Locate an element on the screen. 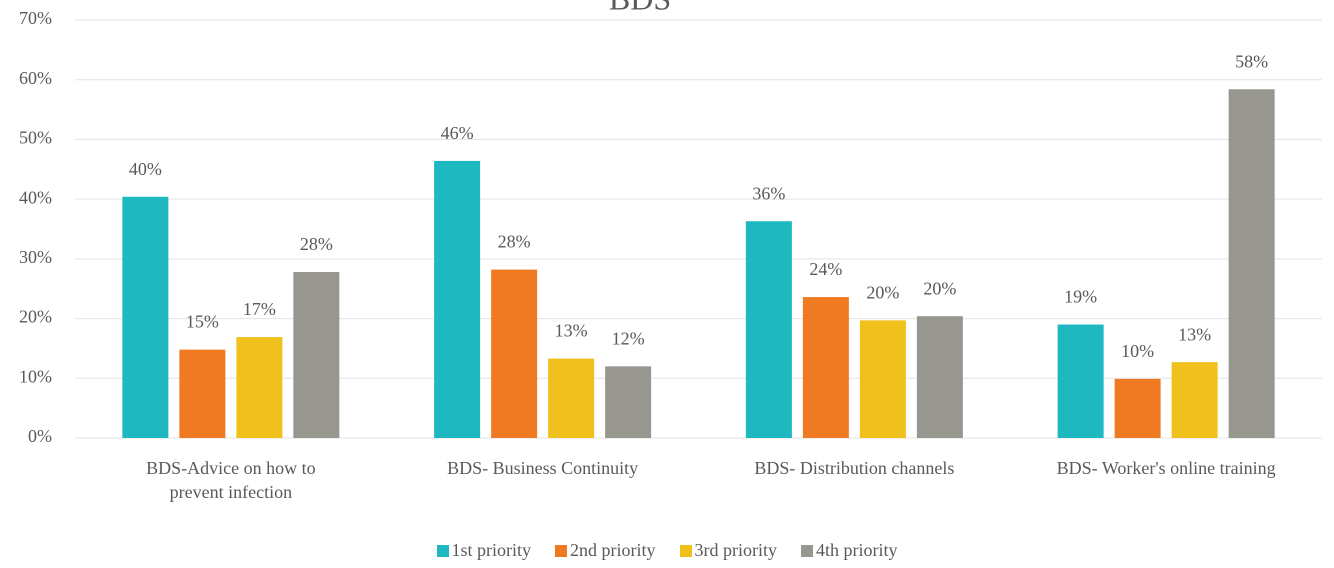  legend-label: 4th priority is located at coordinates (857, 550).